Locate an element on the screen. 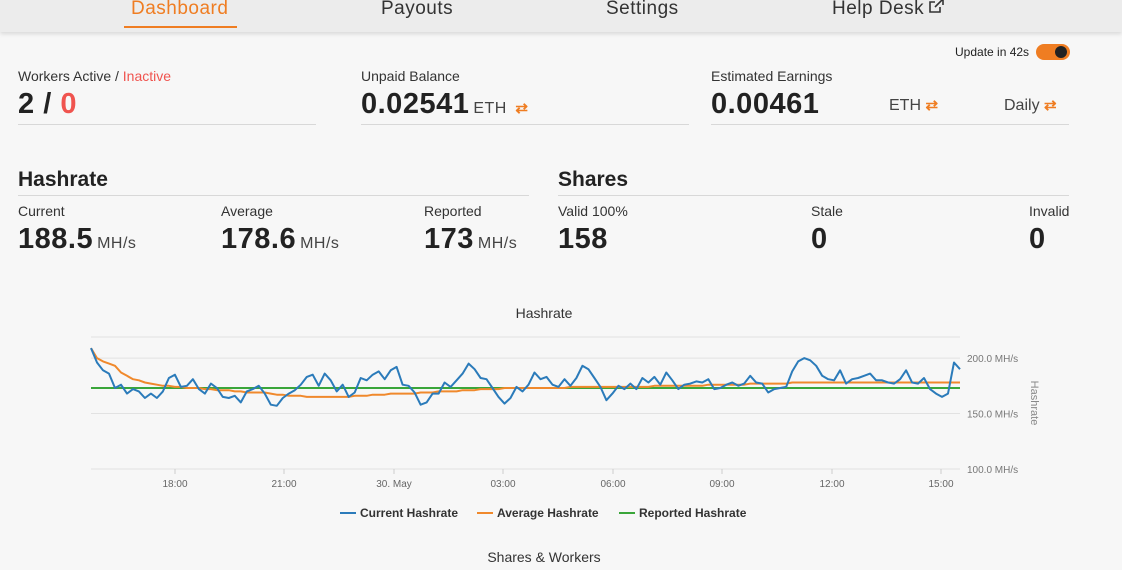  hashrate-section-title: Hashrate is located at coordinates (63, 179).